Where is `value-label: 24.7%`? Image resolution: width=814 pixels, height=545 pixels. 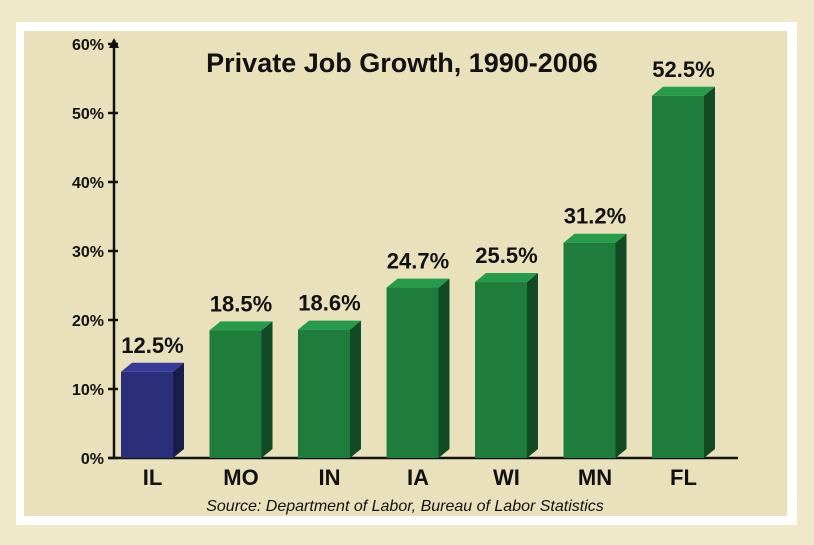
value-label: 24.7% is located at coordinates (418, 261).